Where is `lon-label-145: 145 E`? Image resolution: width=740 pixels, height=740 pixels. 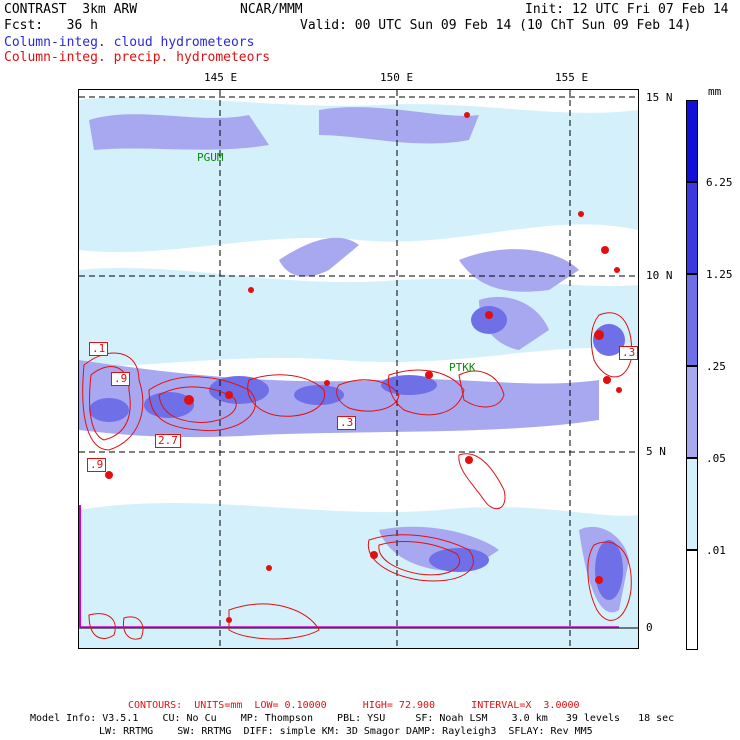
lon-label-145: 145 E is located at coordinates (221, 77).